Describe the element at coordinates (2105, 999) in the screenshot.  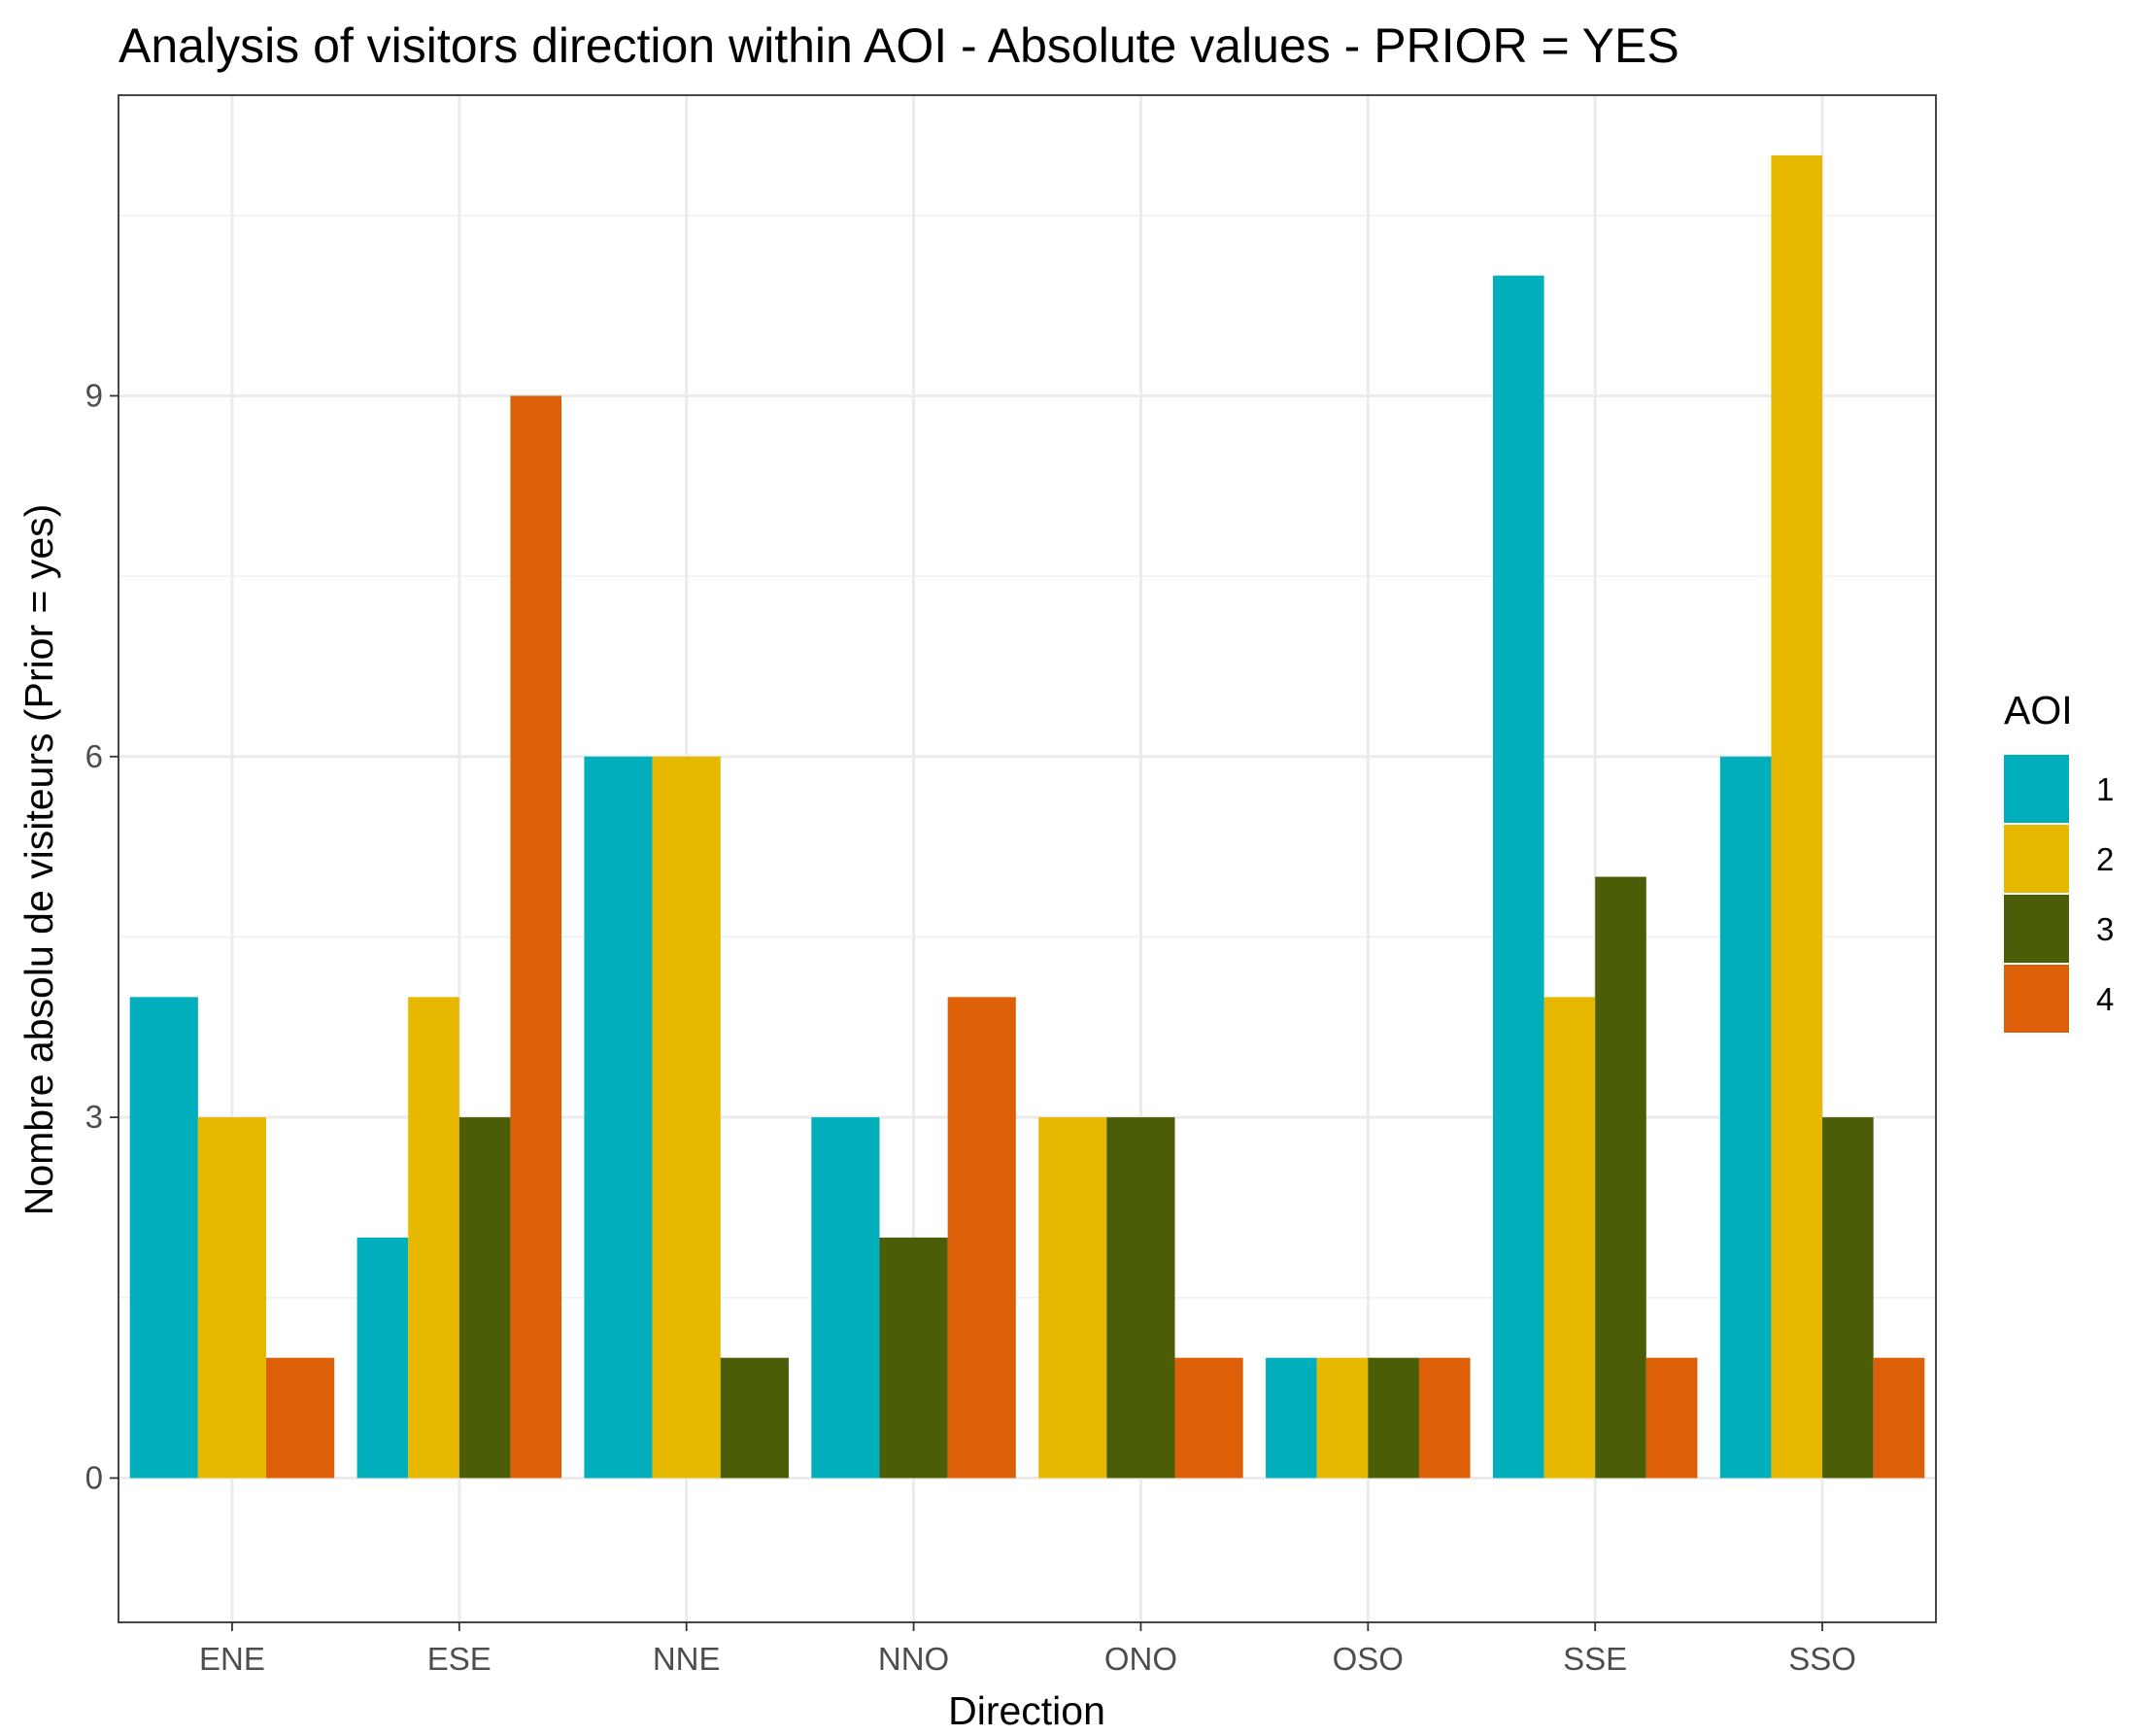
I see `legend-label-4: 4` at that location.